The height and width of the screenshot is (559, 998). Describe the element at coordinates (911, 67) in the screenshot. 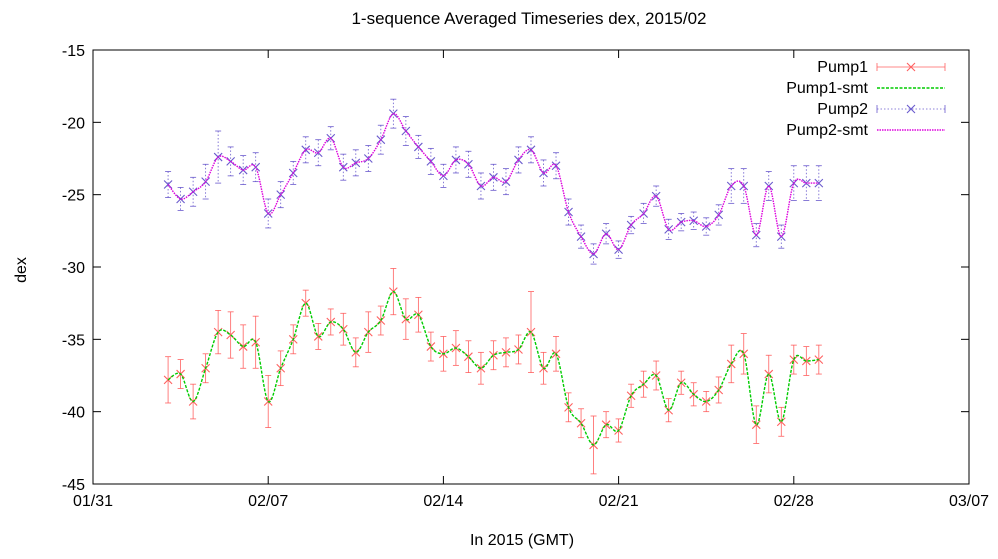

I see `legend-marker-pump1` at that location.